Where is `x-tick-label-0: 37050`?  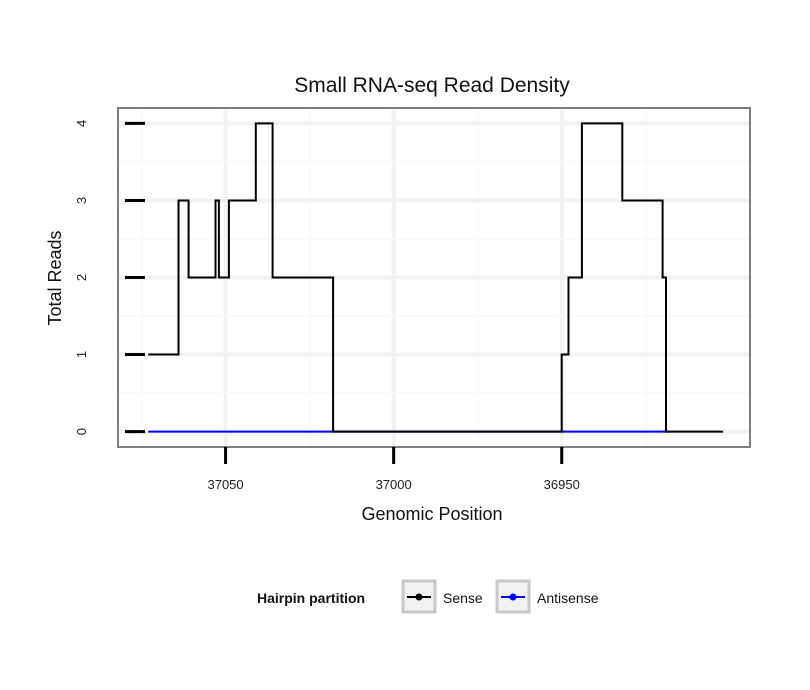 x-tick-label-0: 37050 is located at coordinates (225, 484).